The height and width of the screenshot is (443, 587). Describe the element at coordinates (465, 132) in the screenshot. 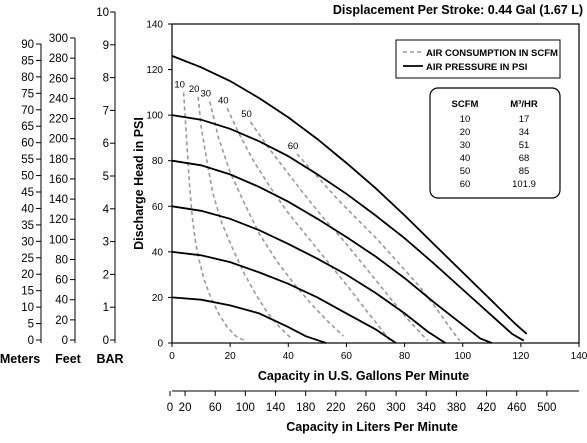

I see `scfm-table-cell: 20` at that location.